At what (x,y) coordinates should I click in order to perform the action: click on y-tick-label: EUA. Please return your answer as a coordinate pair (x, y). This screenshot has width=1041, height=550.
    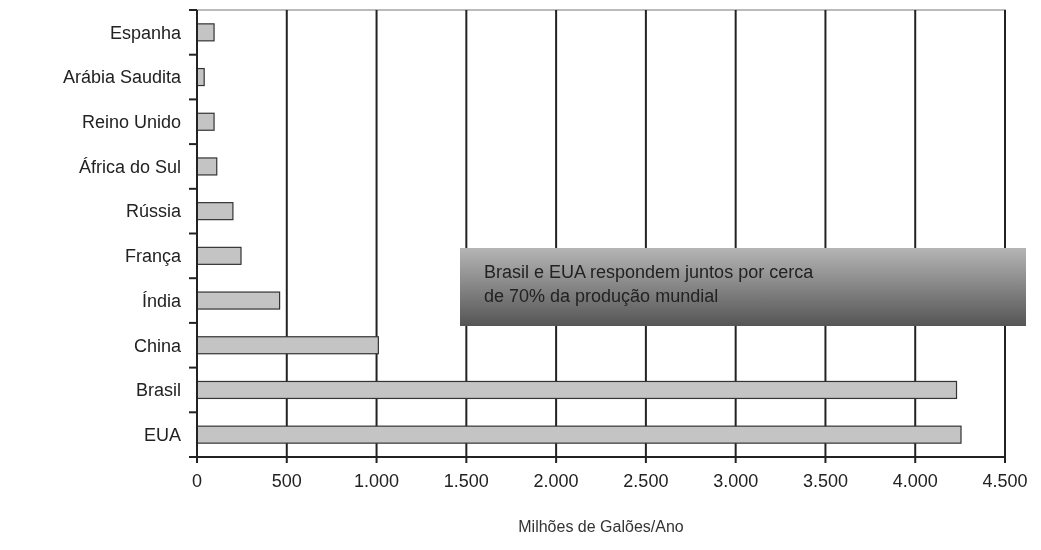
    Looking at the image, I should click on (162, 434).